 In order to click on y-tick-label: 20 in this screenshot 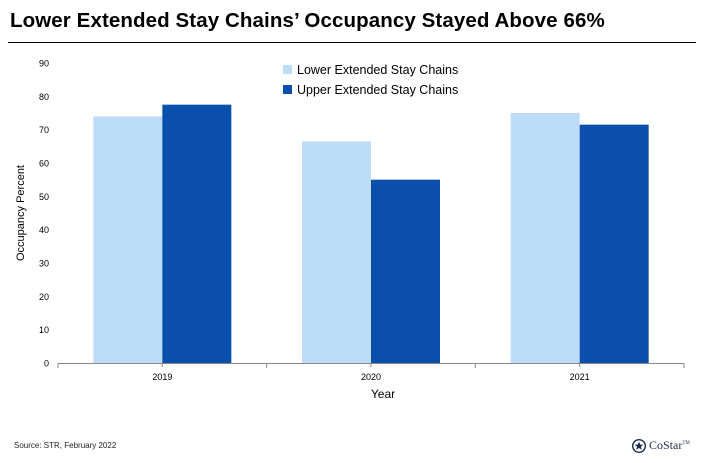, I will do `click(44, 297)`.